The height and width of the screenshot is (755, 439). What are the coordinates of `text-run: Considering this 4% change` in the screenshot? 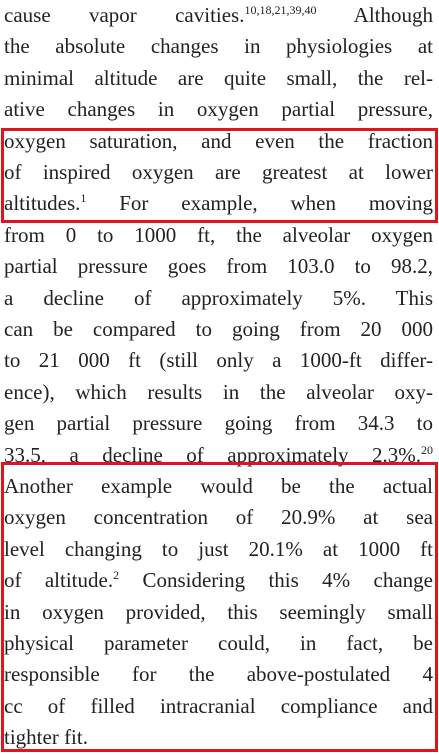 It's located at (276, 580).